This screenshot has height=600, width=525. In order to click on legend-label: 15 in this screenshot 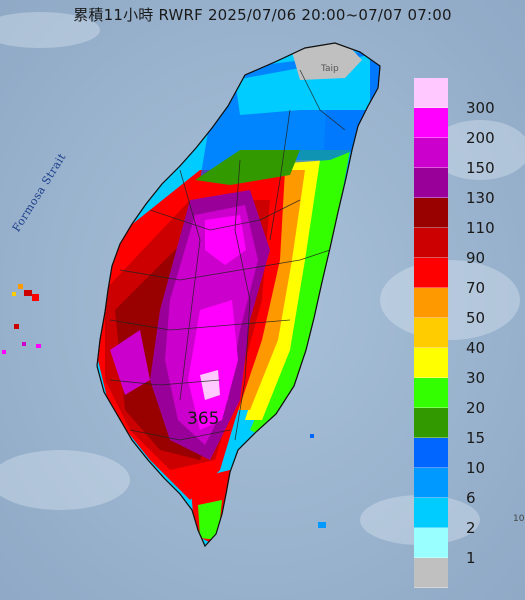, I will do `click(476, 438)`.